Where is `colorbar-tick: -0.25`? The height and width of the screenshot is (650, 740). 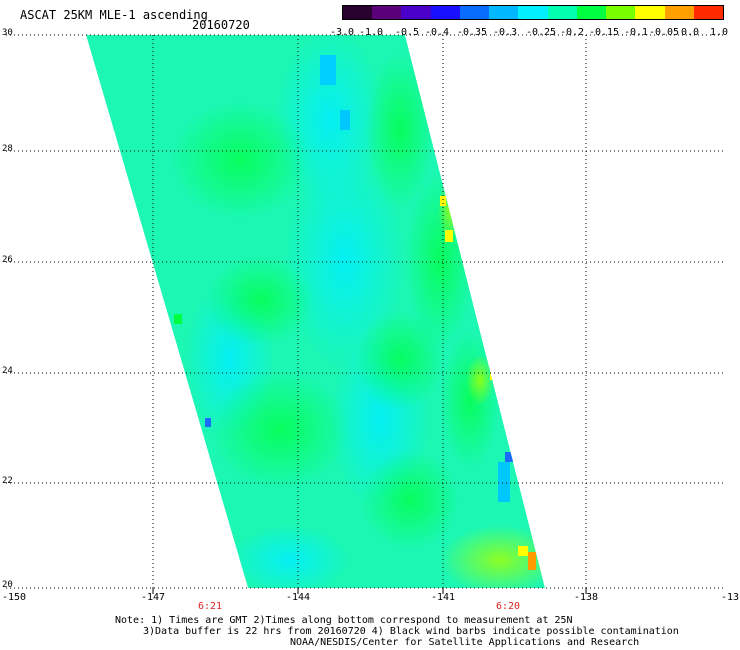
colorbar-tick: -0.25 is located at coordinates (541, 32).